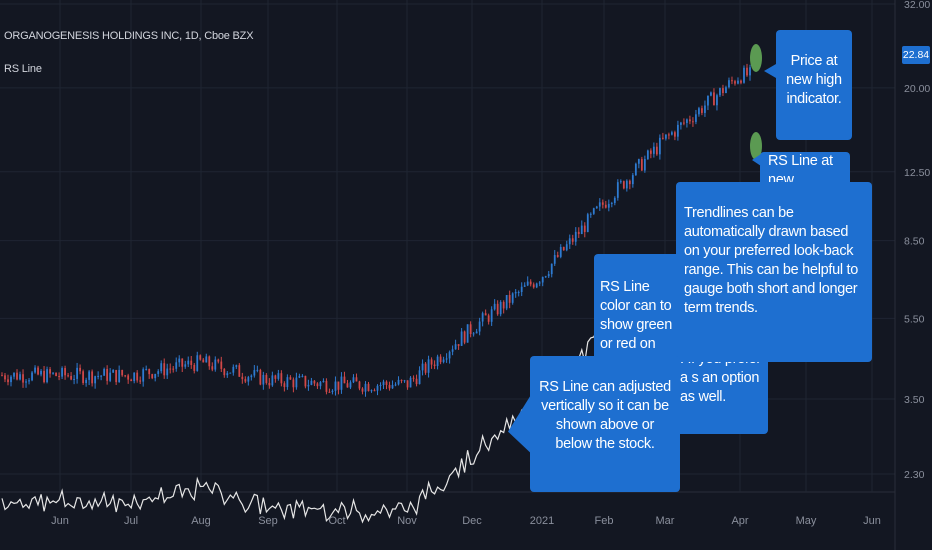 This screenshot has width=932, height=550. What do you see at coordinates (466, 521) in the screenshot?
I see `x-axis: Jun Jul Aug Sep Oct Nov Dec 2021 Feb Mar Apr May Jun` at bounding box center [466, 521].